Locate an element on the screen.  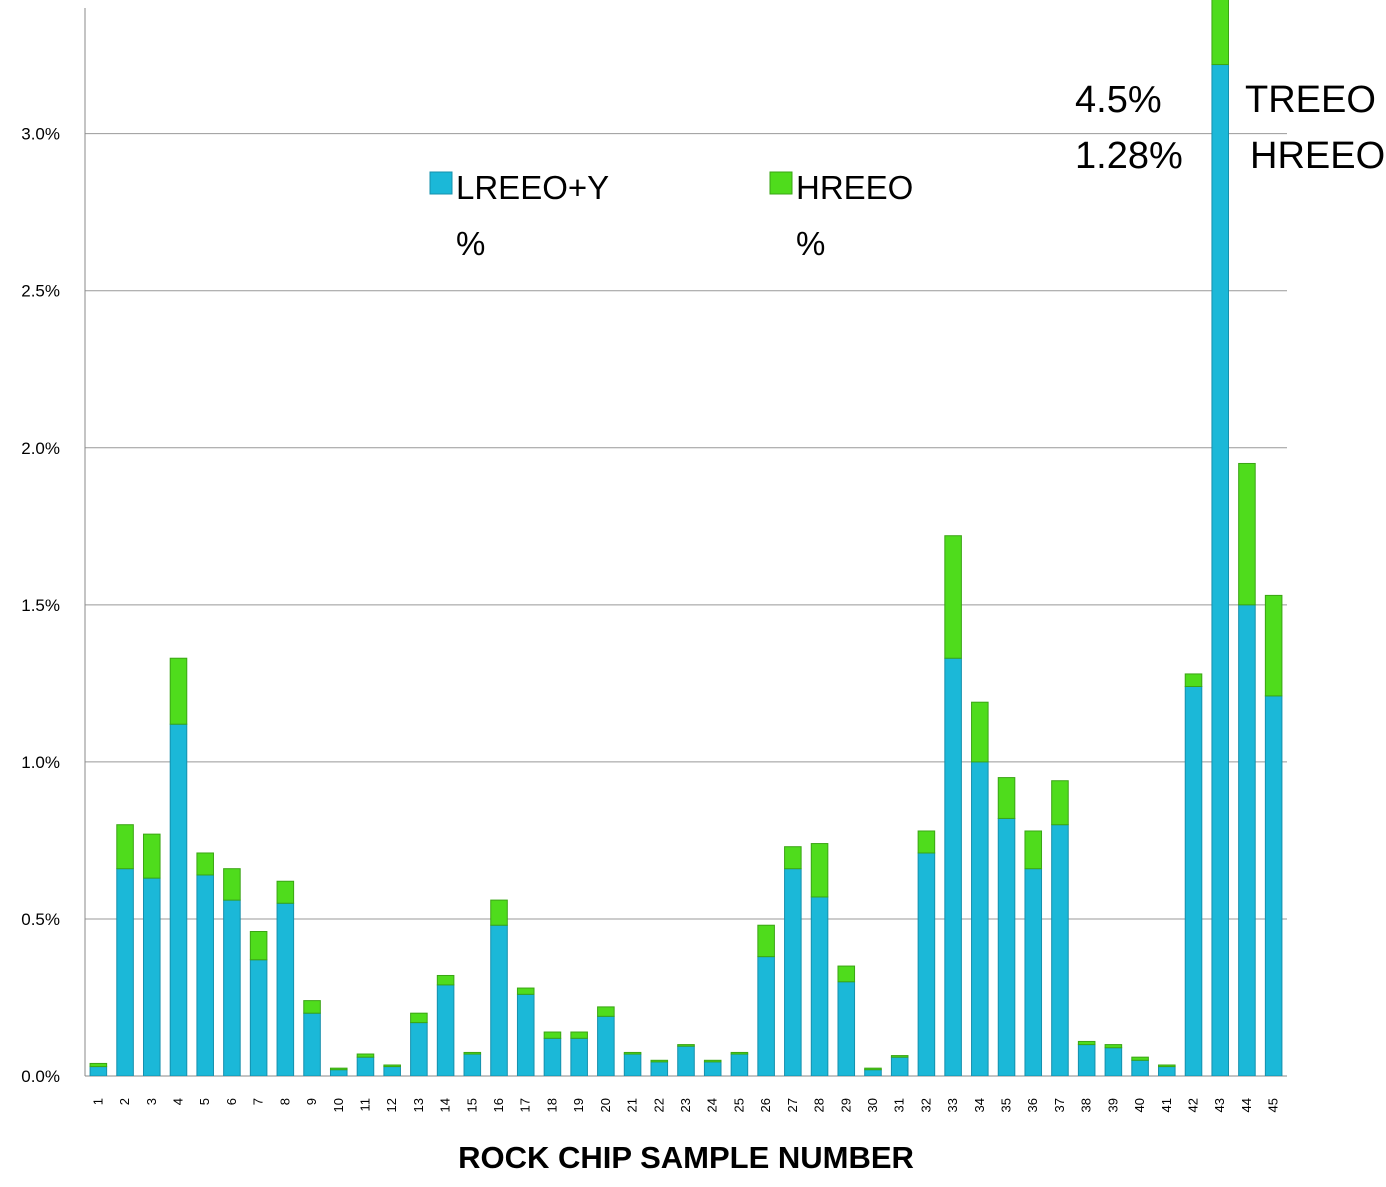
x-tick-label: 4 is located at coordinates (177, 1101).